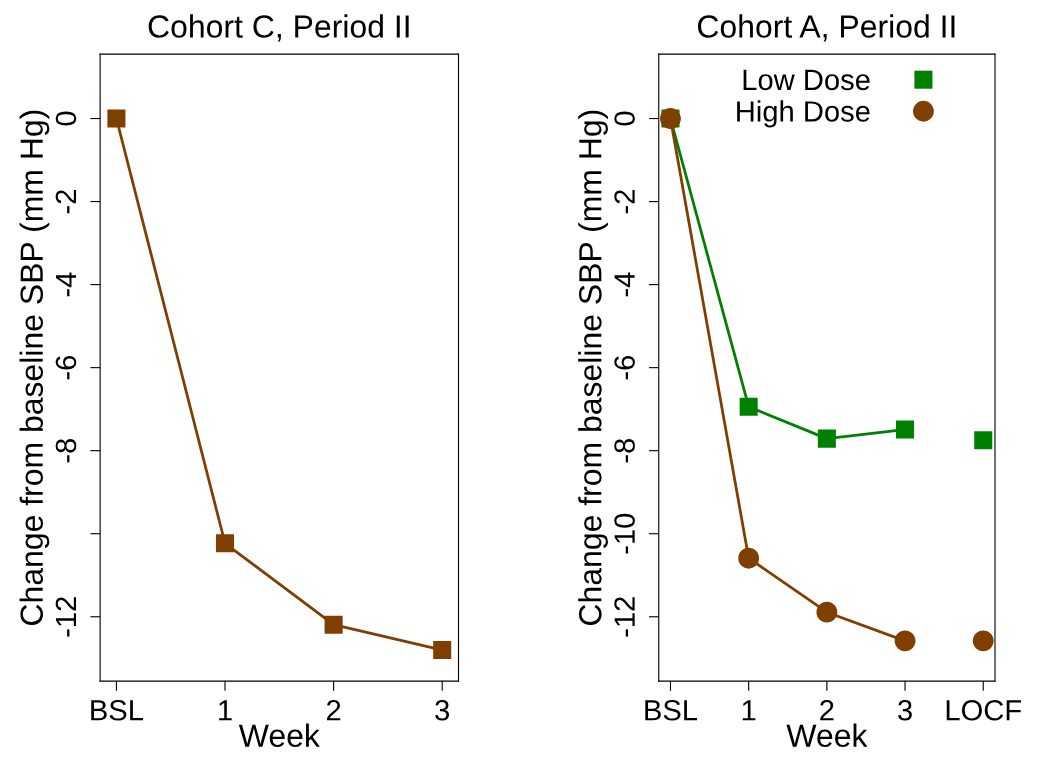 The width and height of the screenshot is (1054, 774). I want to click on y-tick-label: -10, so click(624, 533).